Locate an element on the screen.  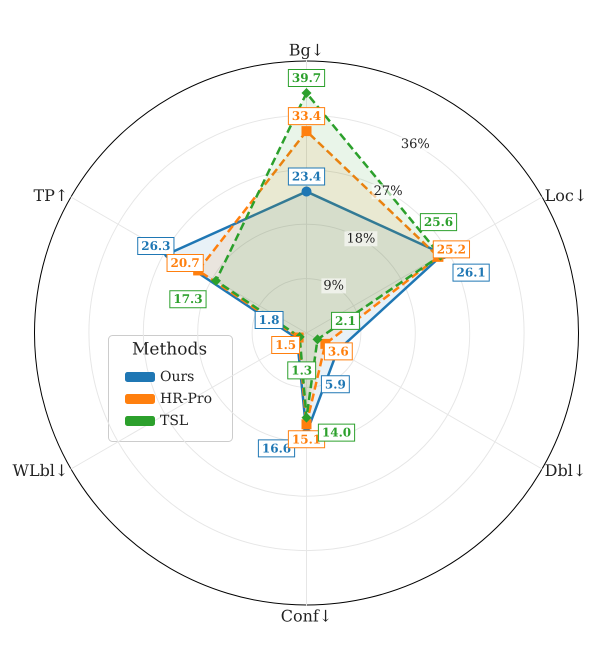
data-label: 39.7 is located at coordinates (307, 78).